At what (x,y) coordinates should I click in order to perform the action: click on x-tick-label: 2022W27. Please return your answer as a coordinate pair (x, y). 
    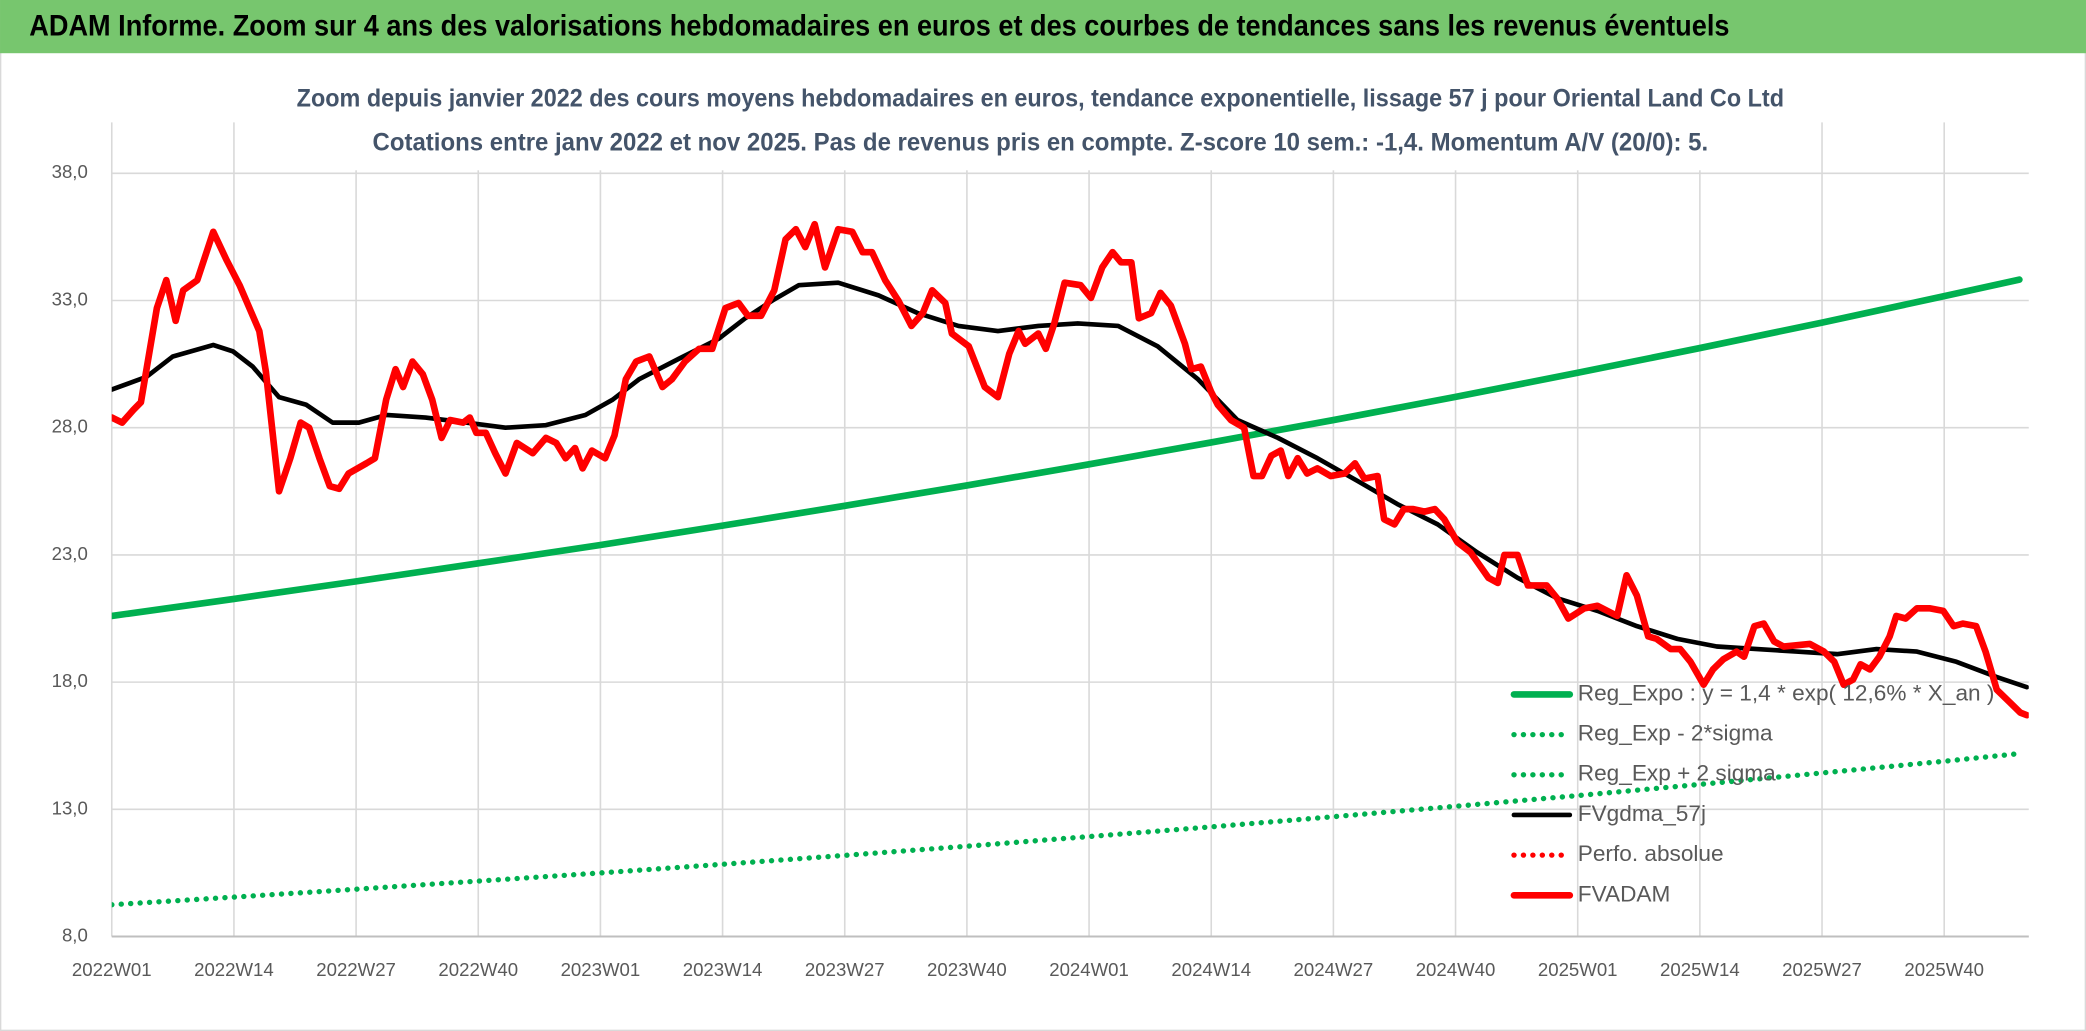
    Looking at the image, I should click on (356, 969).